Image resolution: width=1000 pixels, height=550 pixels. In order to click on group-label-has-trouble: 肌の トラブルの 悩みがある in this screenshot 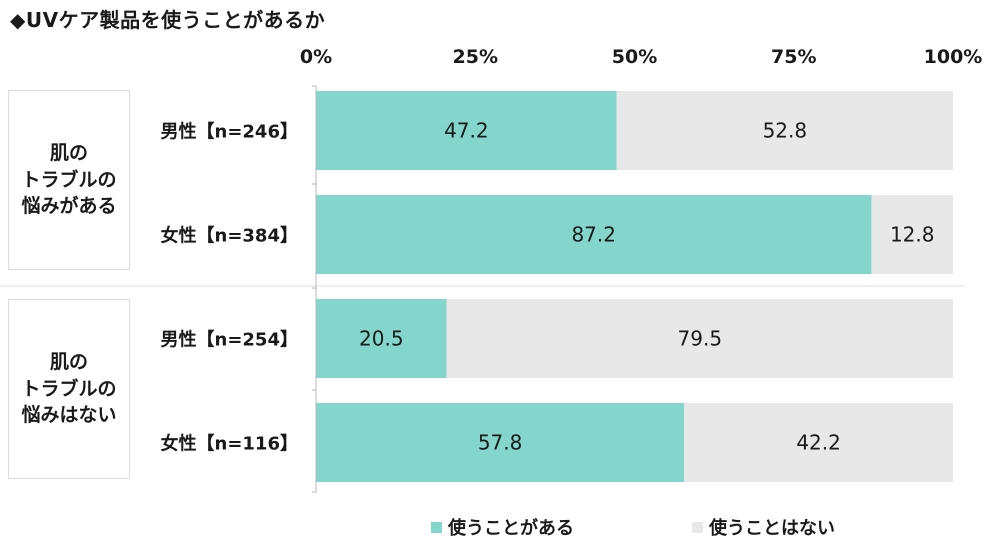, I will do `click(69, 180)`.